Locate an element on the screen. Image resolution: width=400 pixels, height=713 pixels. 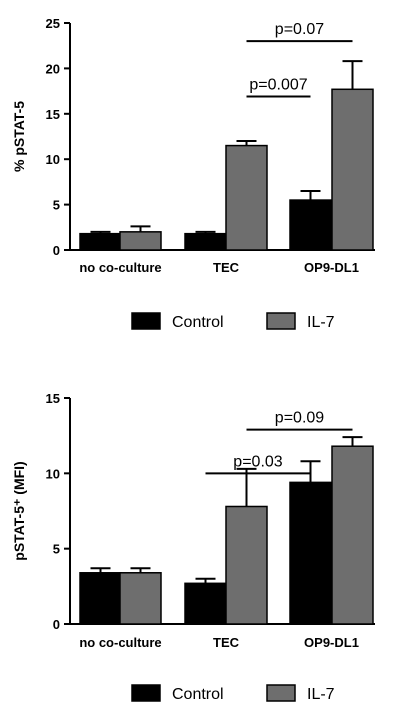
significance-label: p=0.03 is located at coordinates (257, 461).